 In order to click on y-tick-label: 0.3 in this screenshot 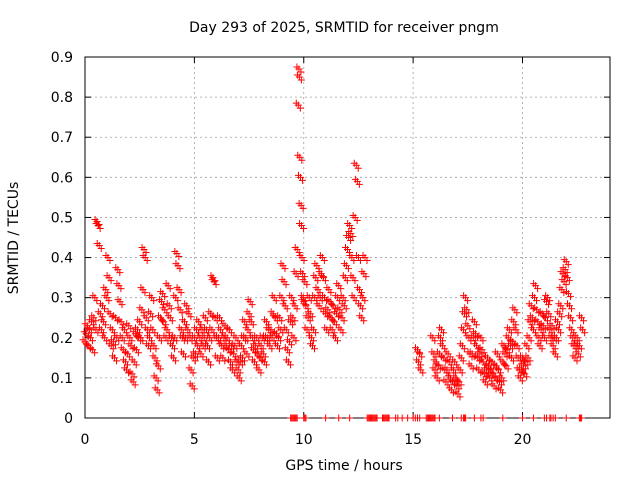, I will do `click(62, 299)`.